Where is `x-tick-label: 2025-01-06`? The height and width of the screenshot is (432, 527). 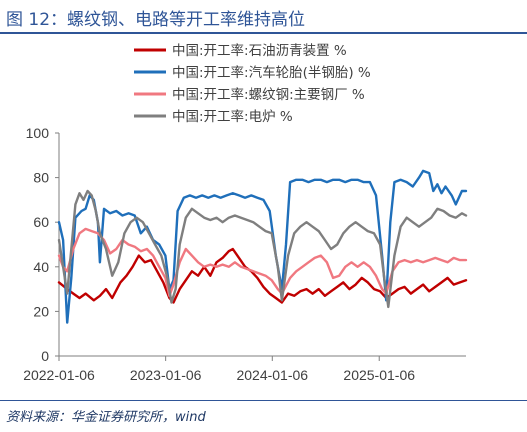
x-tick-label: 2025-01-06 is located at coordinates (379, 375).